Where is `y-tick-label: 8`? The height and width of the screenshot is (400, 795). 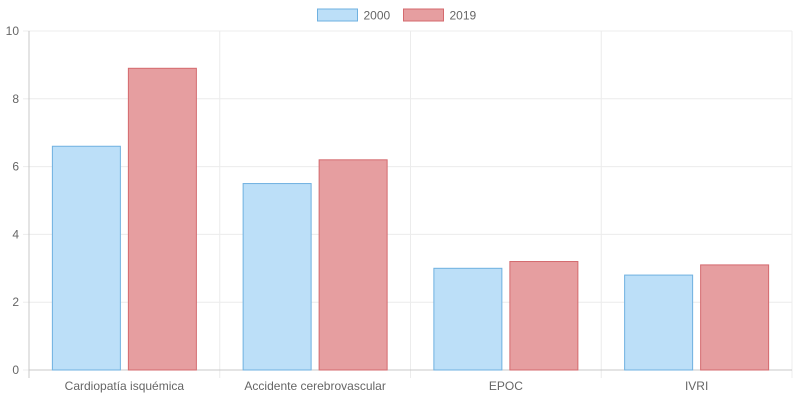
y-tick-label: 8 is located at coordinates (15, 99).